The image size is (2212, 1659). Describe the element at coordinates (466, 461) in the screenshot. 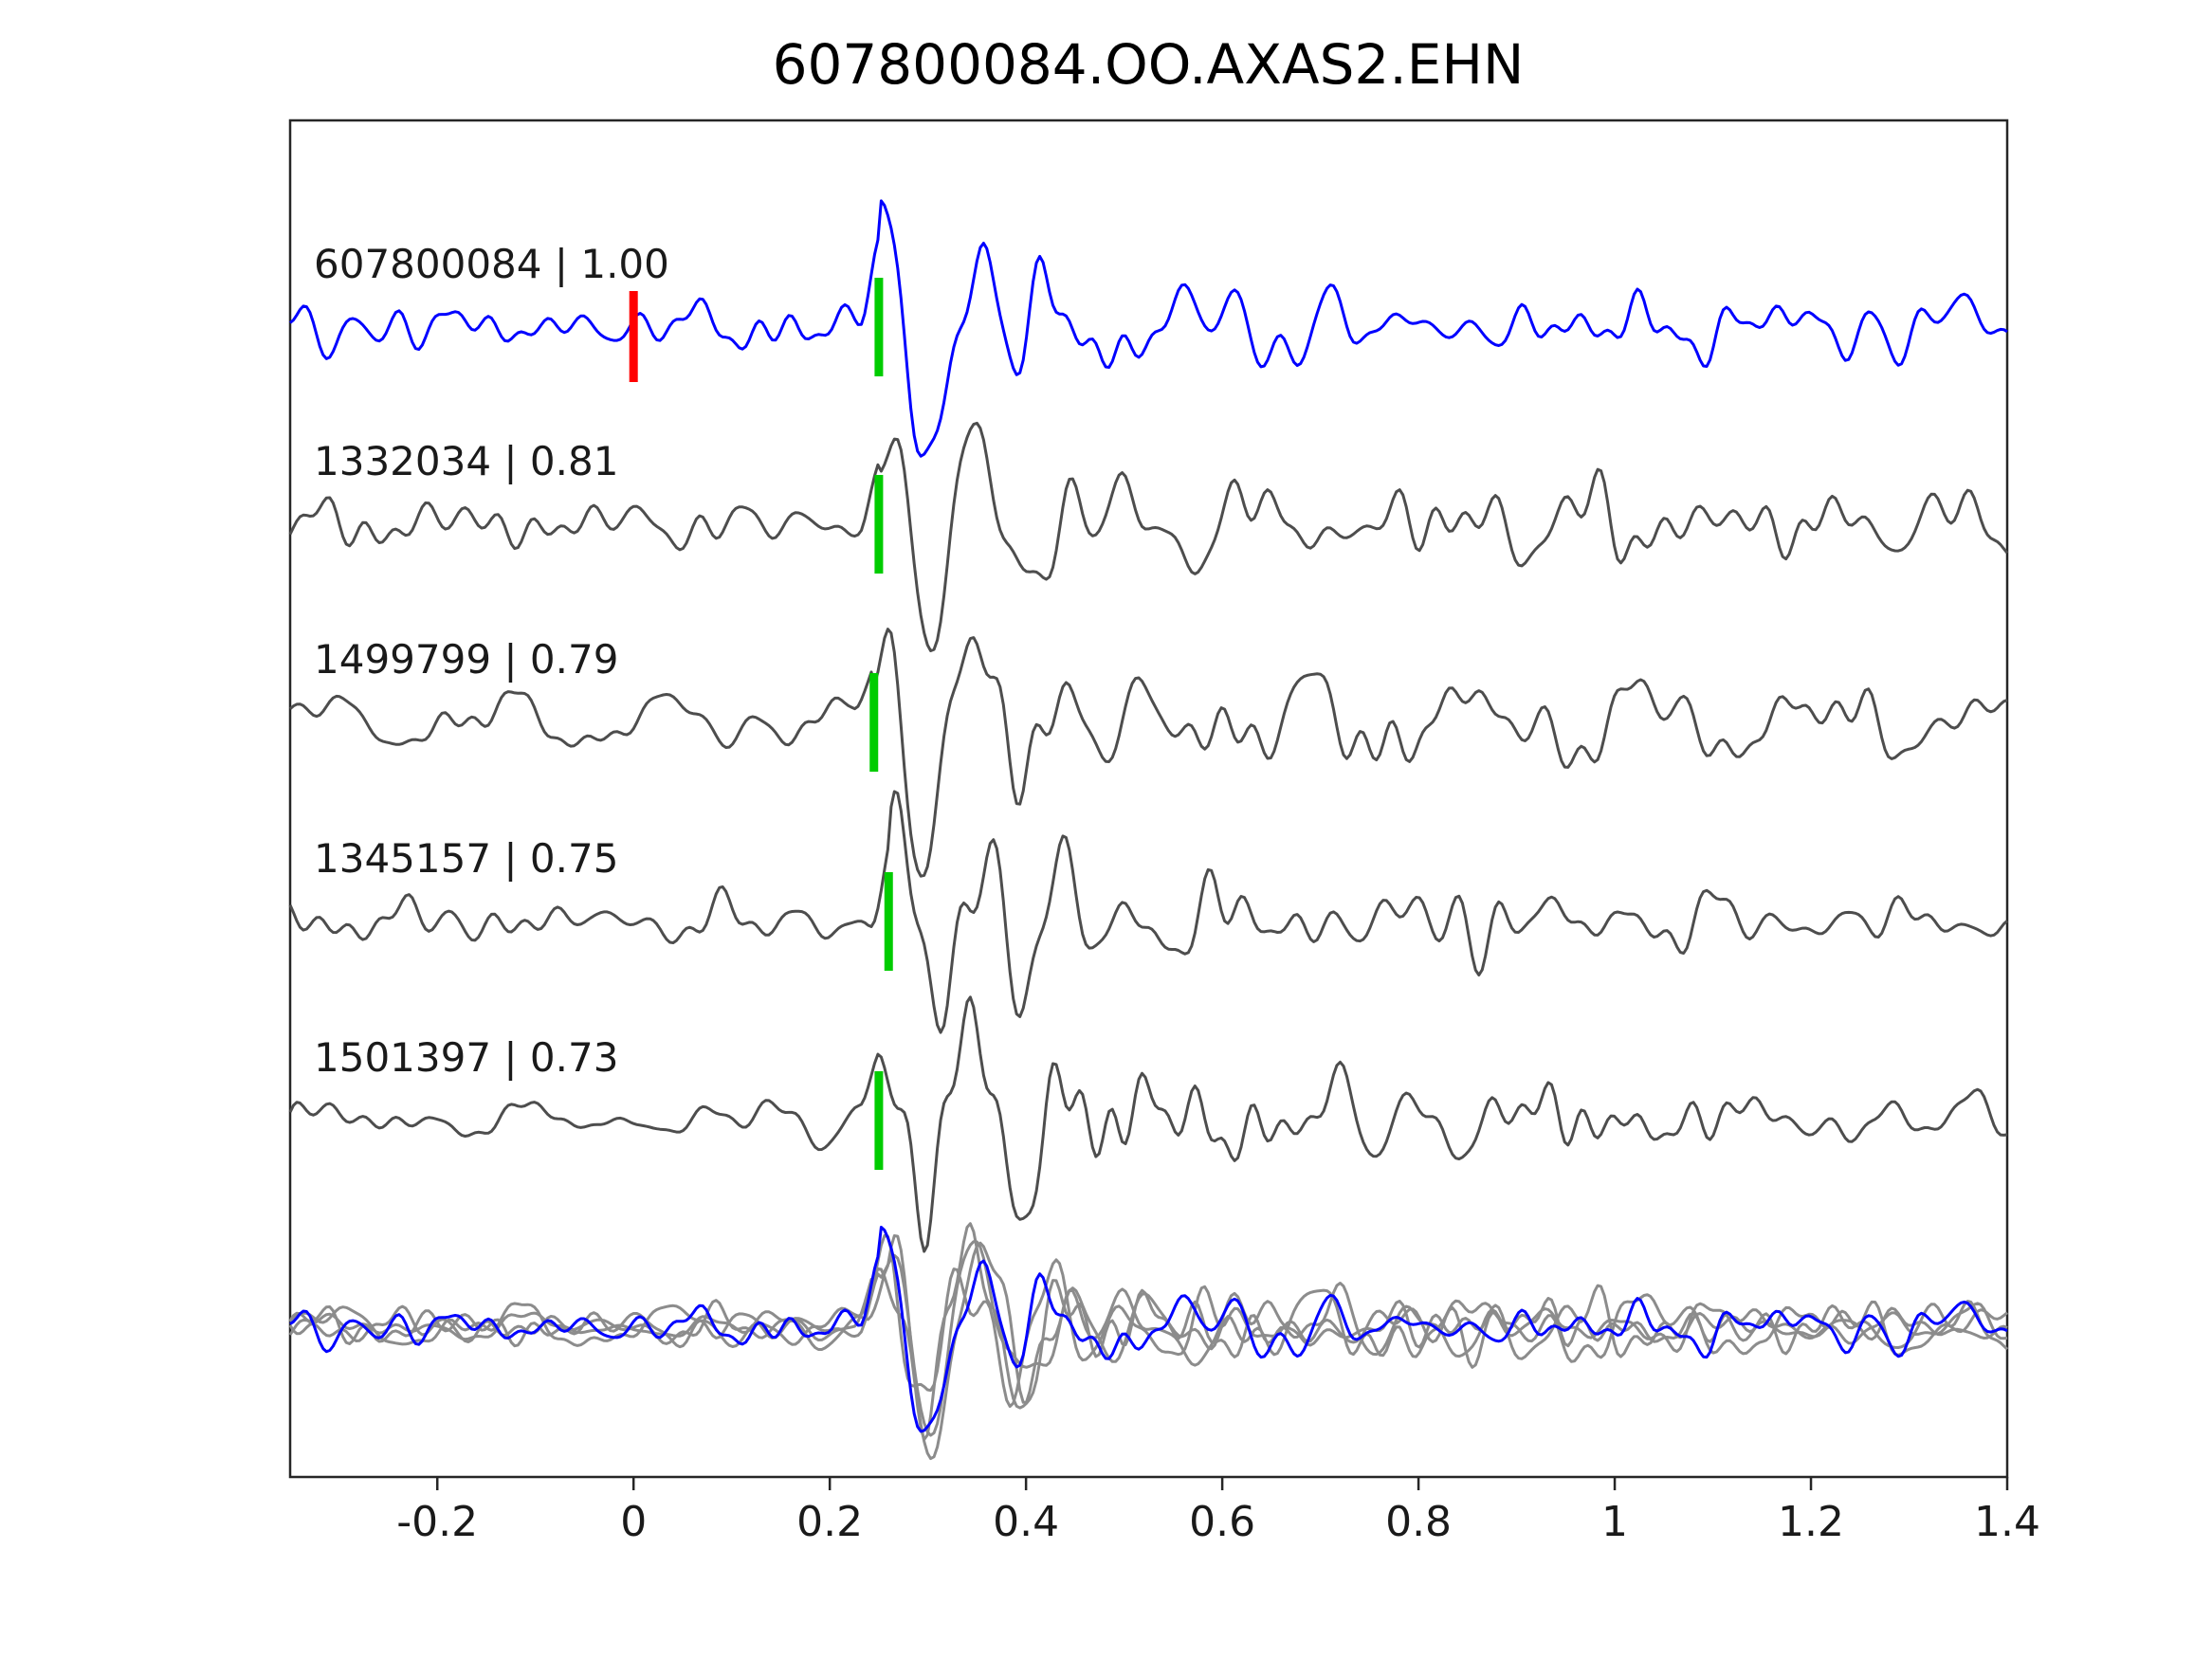

I see `trace-label: 1332034 | 0.81` at that location.